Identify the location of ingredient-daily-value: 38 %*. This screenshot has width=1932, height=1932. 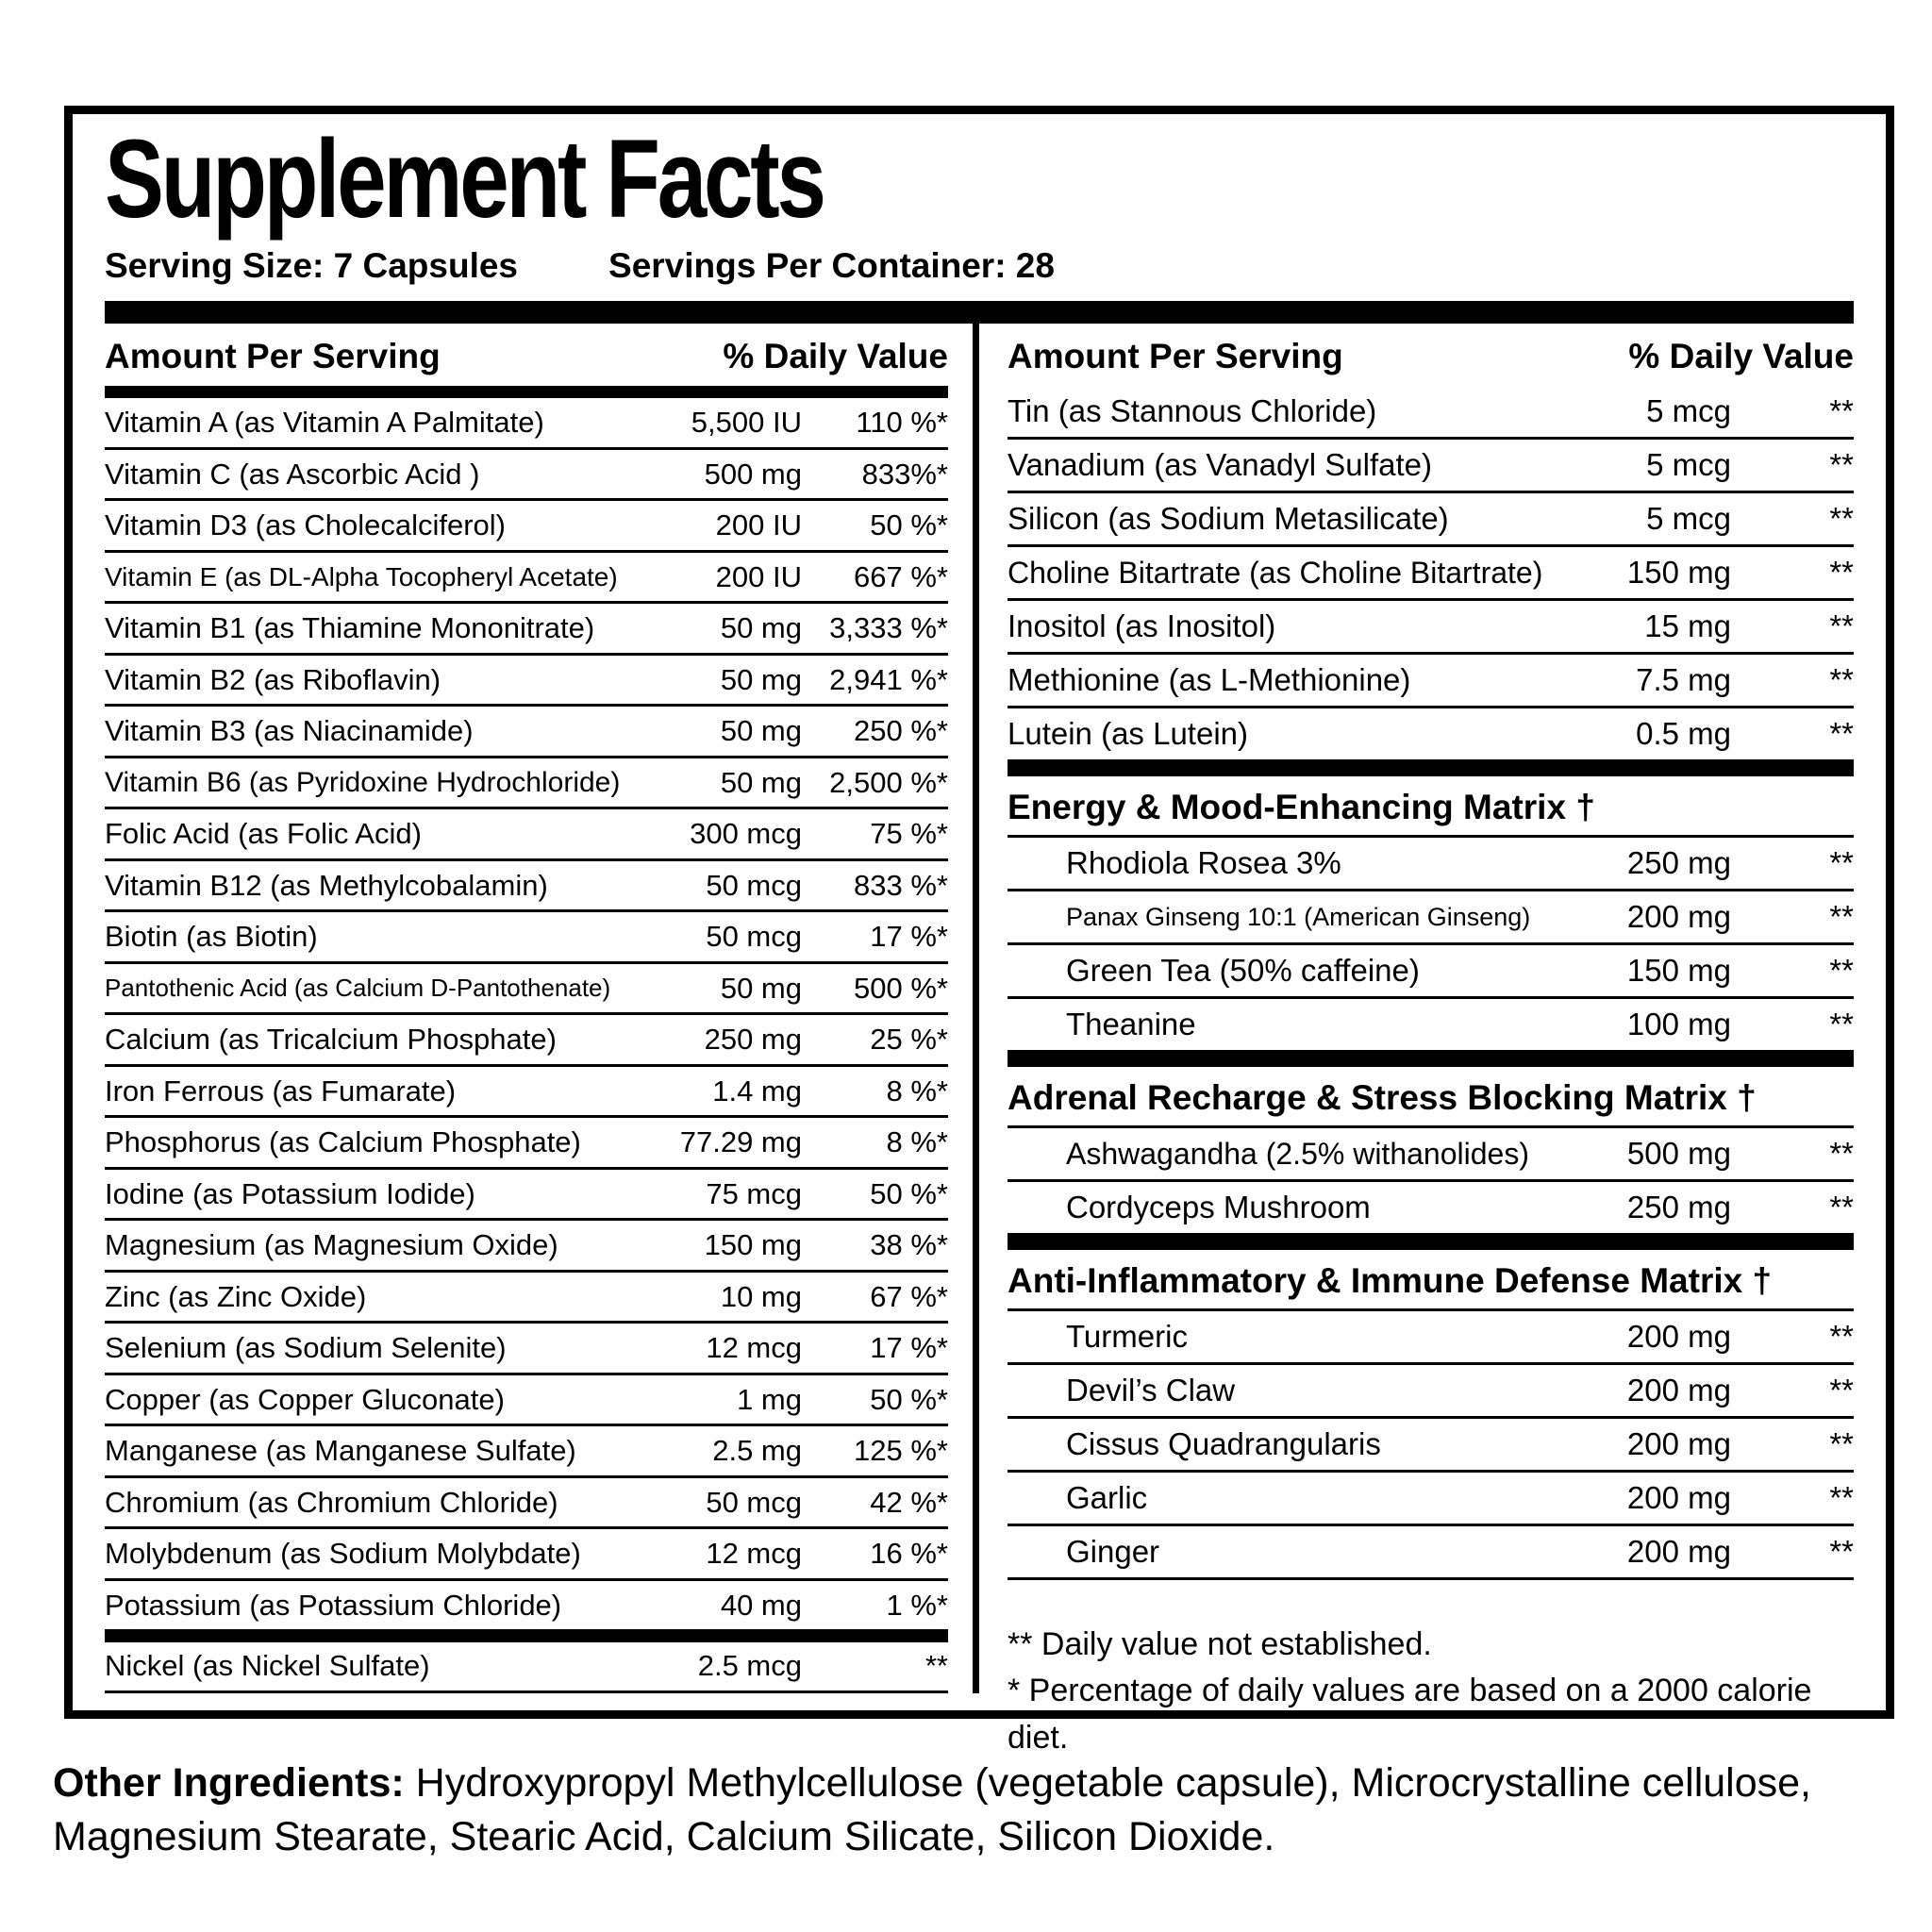
(909, 1245).